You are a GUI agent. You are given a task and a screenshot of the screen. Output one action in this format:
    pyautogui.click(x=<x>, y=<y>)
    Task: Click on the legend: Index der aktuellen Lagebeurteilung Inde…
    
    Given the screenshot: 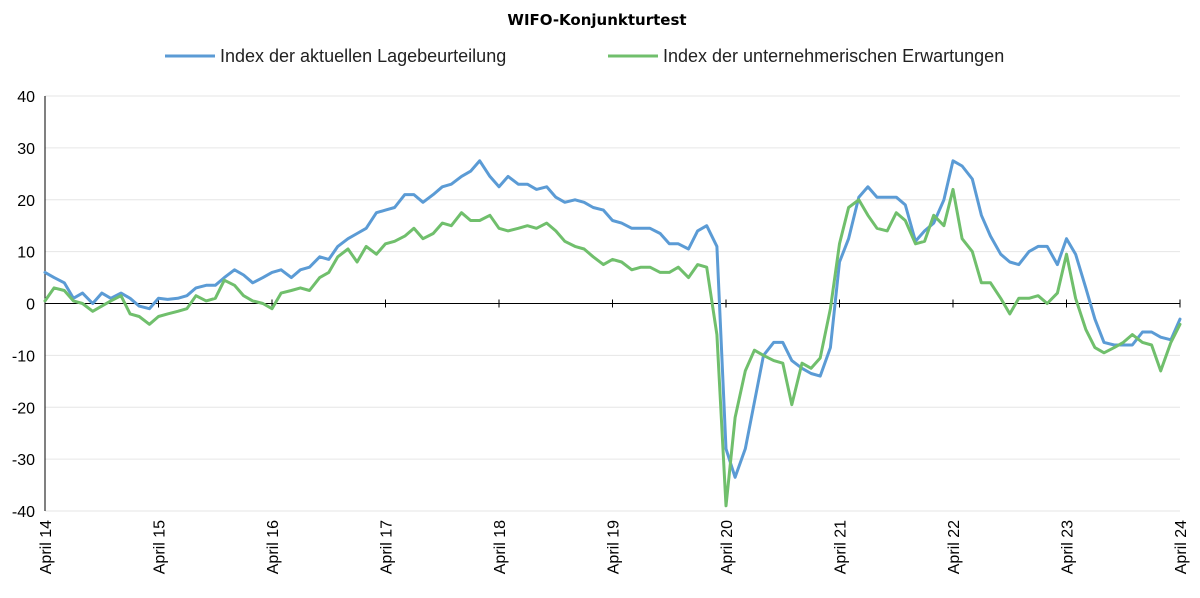 What is the action you would take?
    pyautogui.click(x=584, y=56)
    